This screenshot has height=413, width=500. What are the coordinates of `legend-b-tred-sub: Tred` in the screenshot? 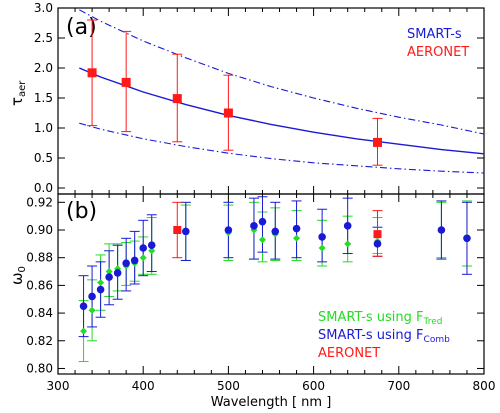 It's located at (433, 322).